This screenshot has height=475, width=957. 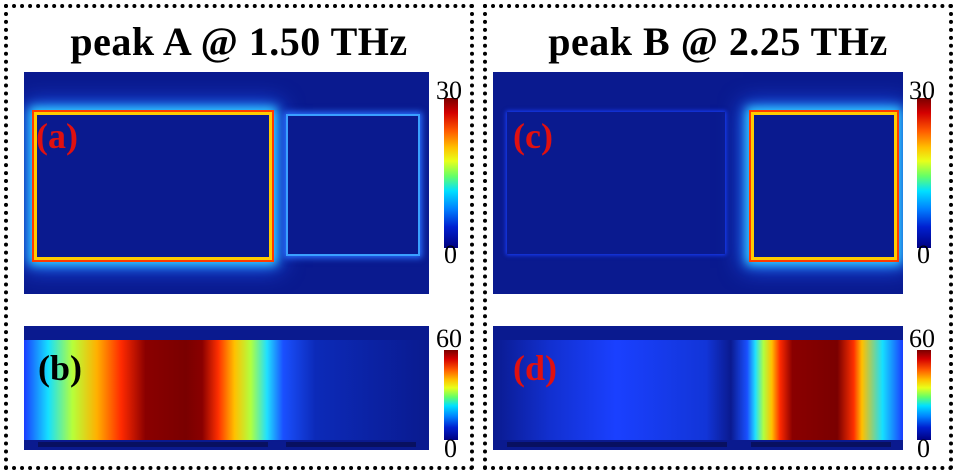 What do you see at coordinates (153, 444) in the screenshot?
I see `substrate-strip-b1` at bounding box center [153, 444].